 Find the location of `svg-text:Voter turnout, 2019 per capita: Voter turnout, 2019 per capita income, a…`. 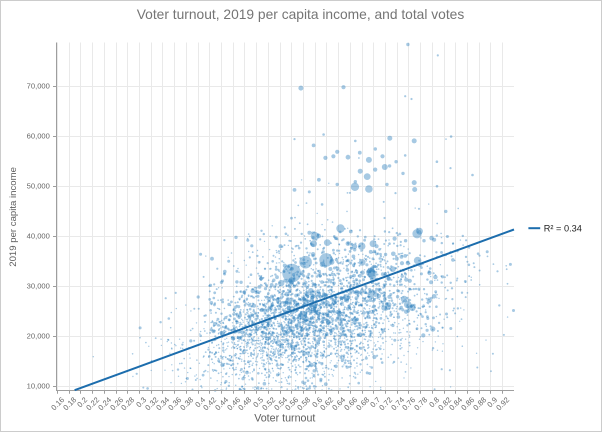

svg-text:Voter turnout, 2019 per capita: Voter turnout, 2019 per capita income, a… is located at coordinates (301, 14).